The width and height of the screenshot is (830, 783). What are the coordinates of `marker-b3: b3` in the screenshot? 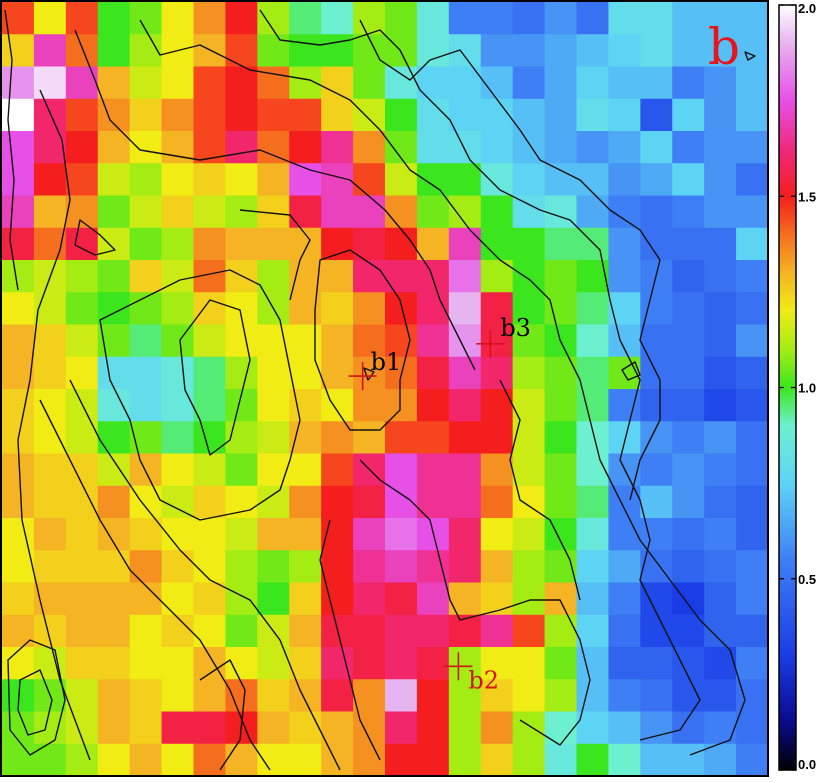 It's located at (503, 336).